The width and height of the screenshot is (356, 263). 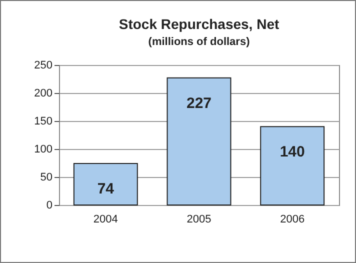 What do you see at coordinates (106, 189) in the screenshot?
I see `data-label: 74` at bounding box center [106, 189].